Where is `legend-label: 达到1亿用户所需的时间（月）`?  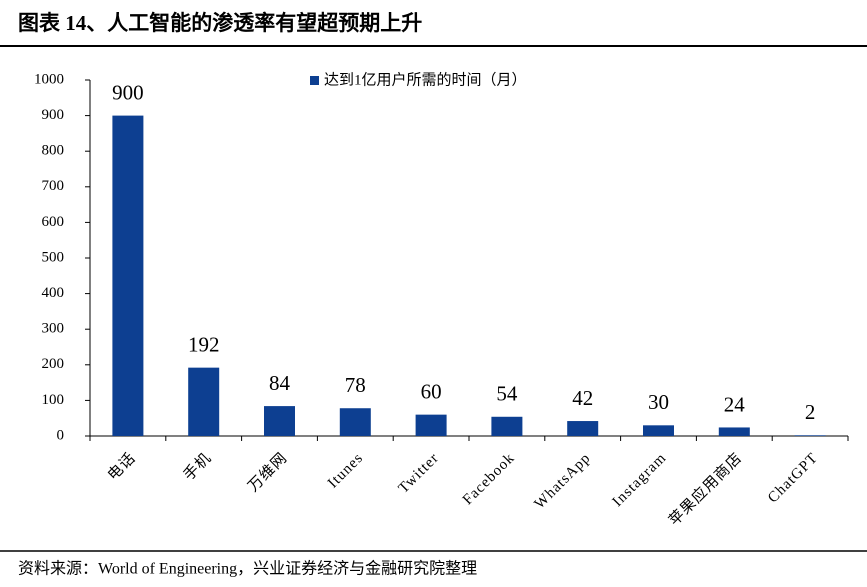
legend-label: 达到1亿用户所需的时间（月） is located at coordinates (425, 79).